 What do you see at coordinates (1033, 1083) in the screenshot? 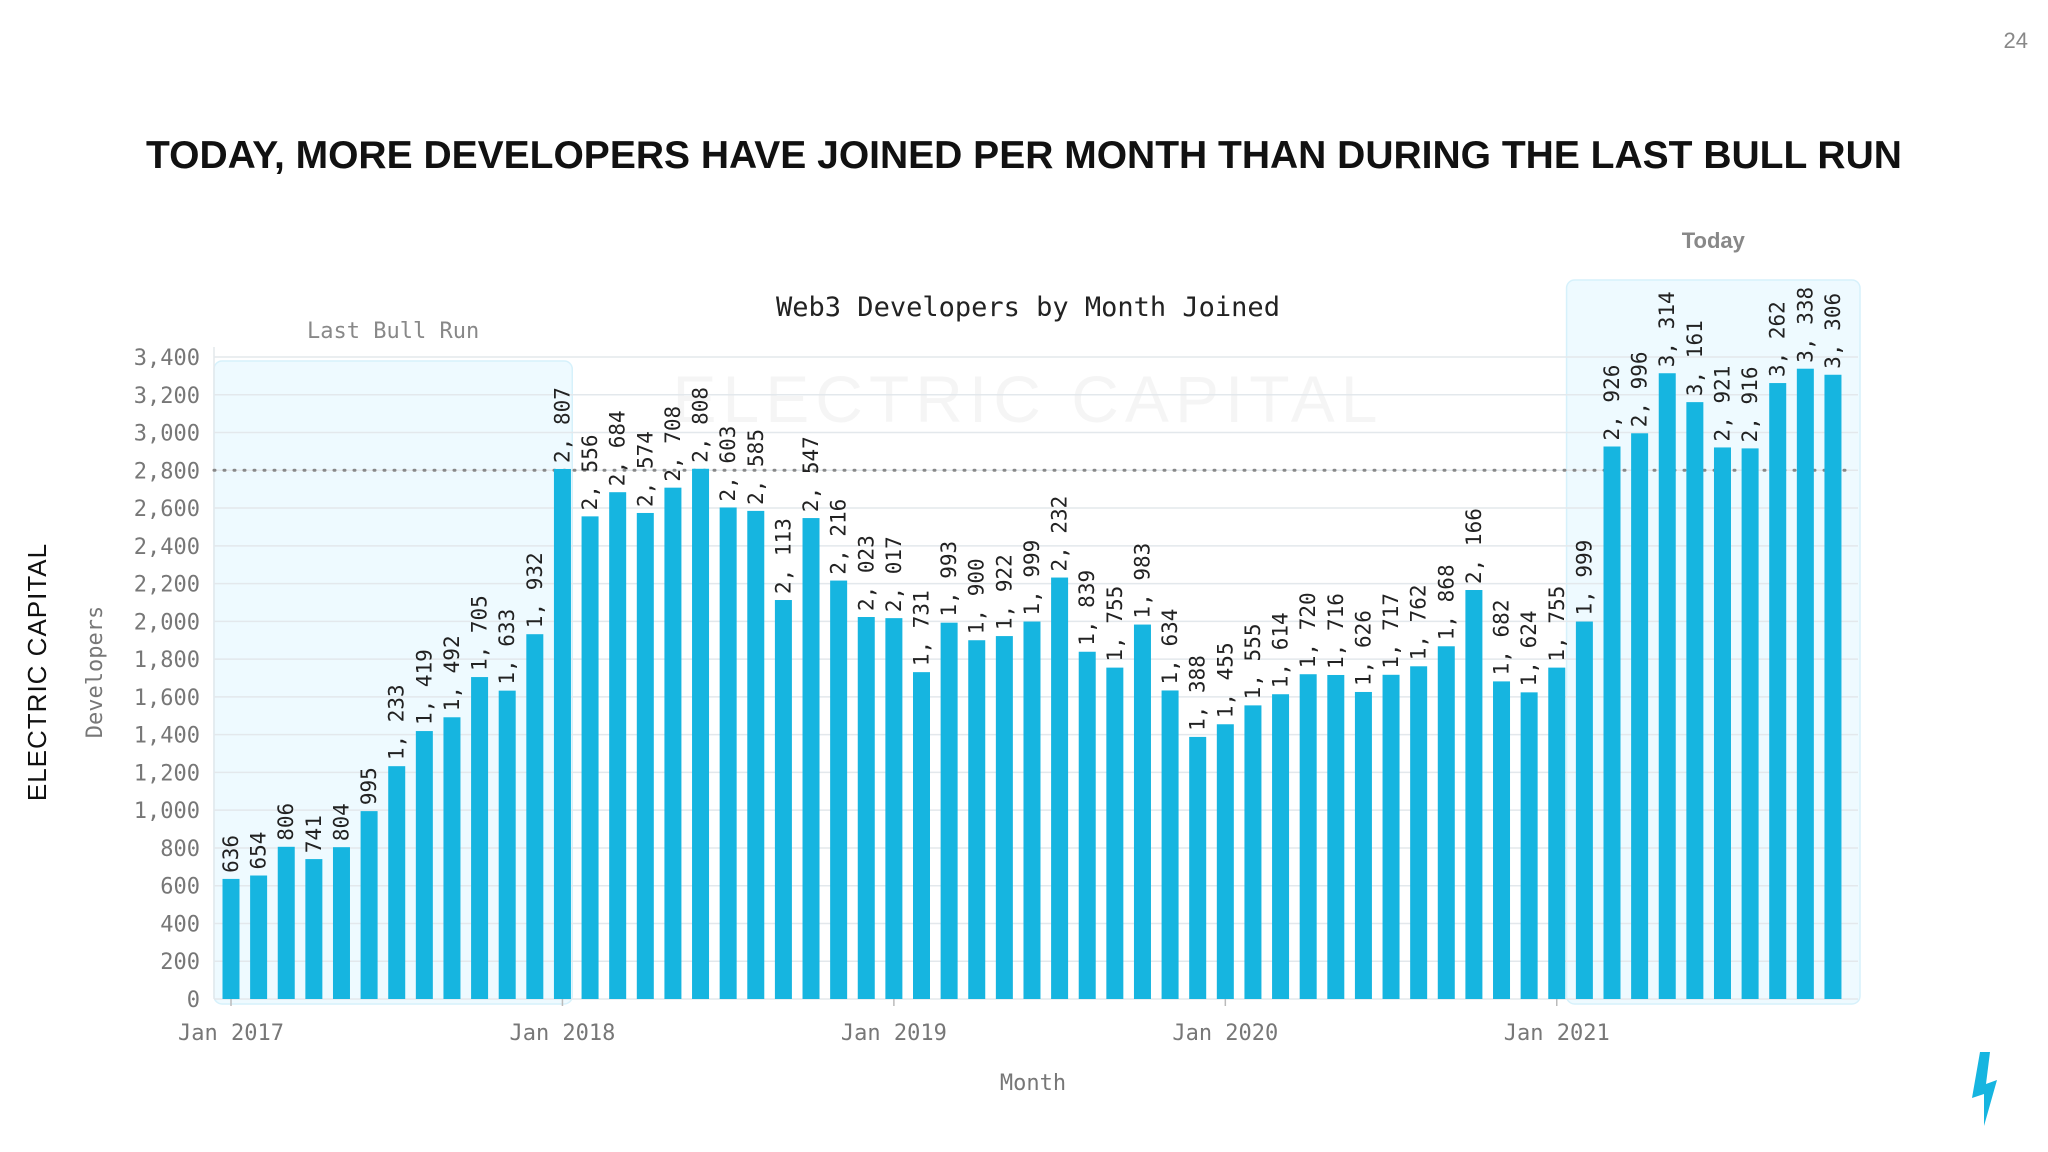
I see `x-axis-label: Month` at bounding box center [1033, 1083].